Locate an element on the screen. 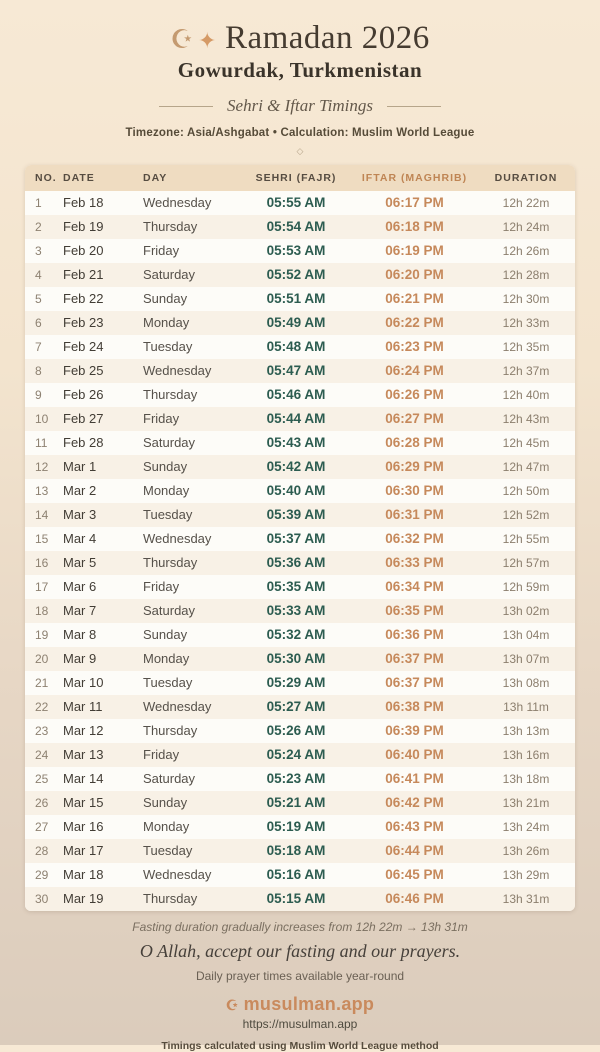  table-row: 29 Mar 18 Wednesday 05:16 AM 06:45 PM 13h 29m is located at coordinates (300, 875).